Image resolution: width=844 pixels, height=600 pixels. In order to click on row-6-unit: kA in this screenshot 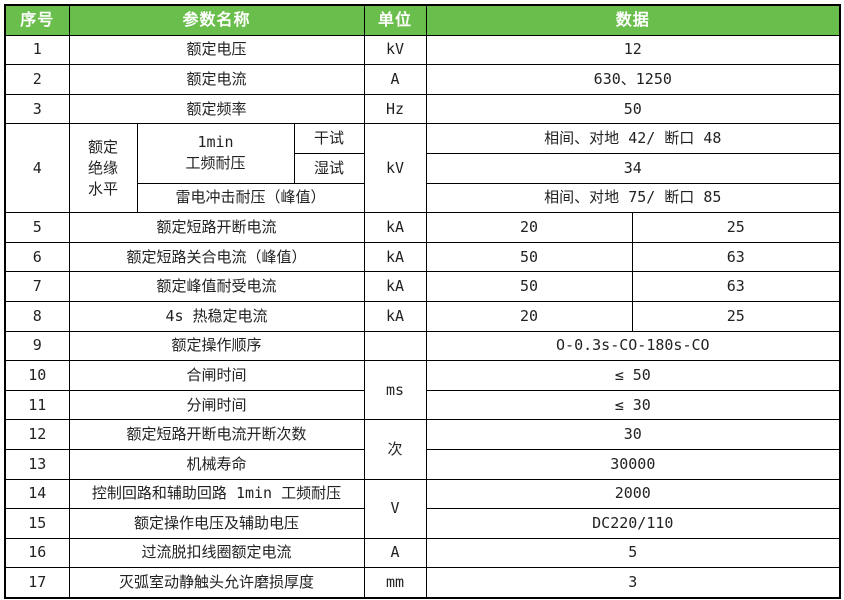, I will do `click(395, 257)`.